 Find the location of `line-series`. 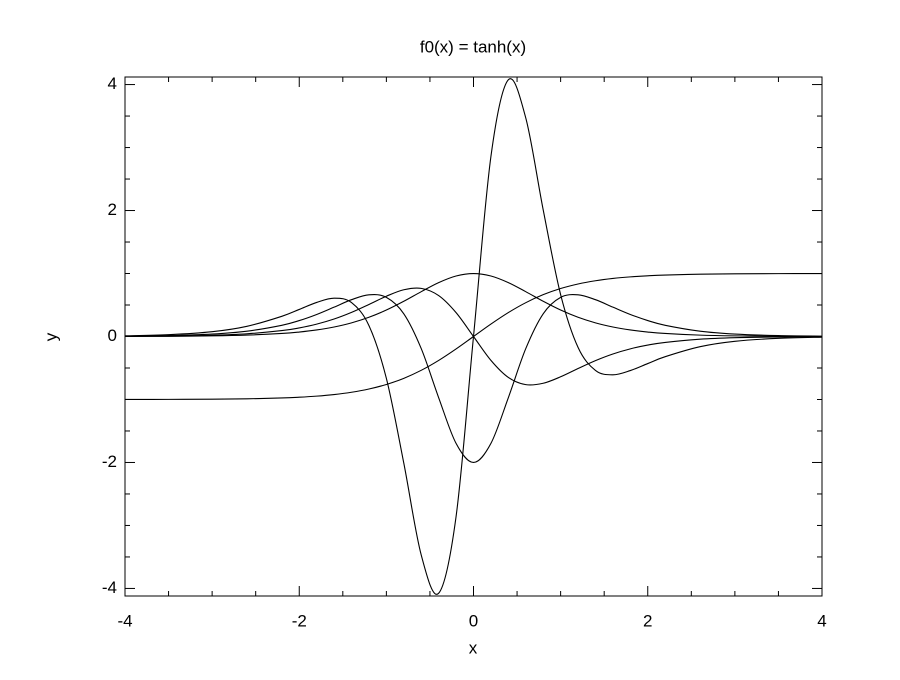

line-series is located at coordinates (473, 304).